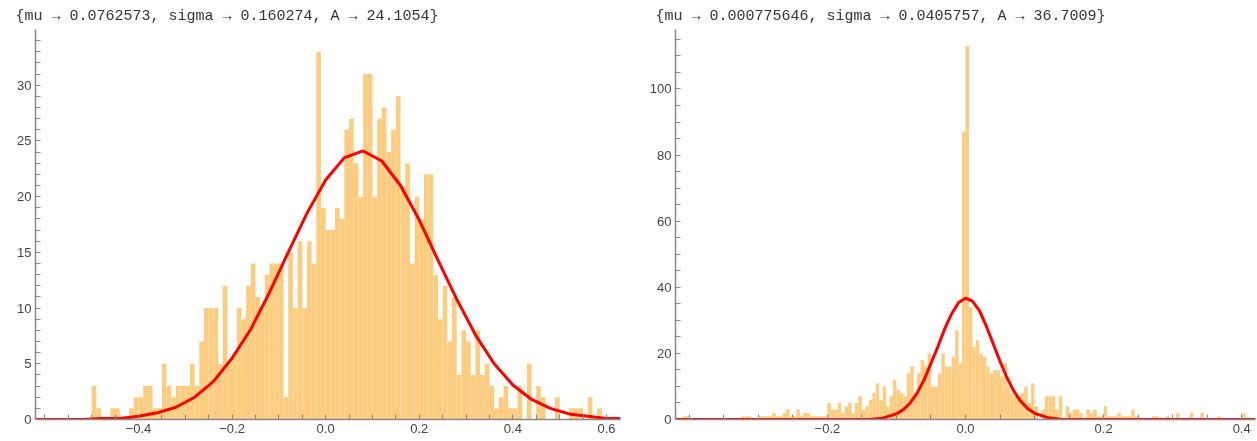  Describe the element at coordinates (138, 428) in the screenshot. I see `x-tick-label: −0.4` at that location.